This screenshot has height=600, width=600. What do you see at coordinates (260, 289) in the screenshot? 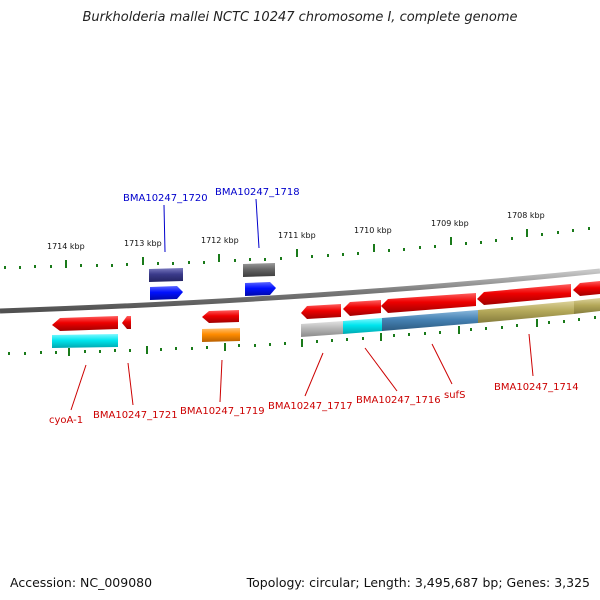
I see `gene-bma10247-1718-cds` at bounding box center [260, 289].